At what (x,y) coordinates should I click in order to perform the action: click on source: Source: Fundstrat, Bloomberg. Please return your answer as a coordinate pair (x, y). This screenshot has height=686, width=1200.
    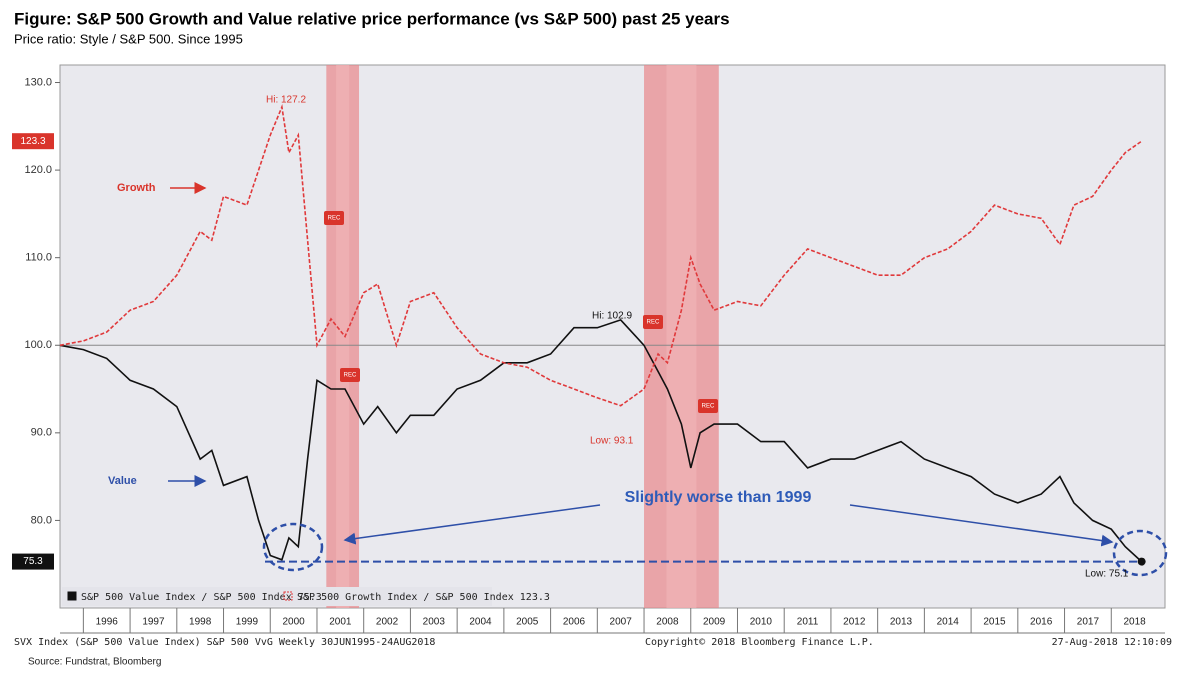
    Looking at the image, I should click on (94, 662).